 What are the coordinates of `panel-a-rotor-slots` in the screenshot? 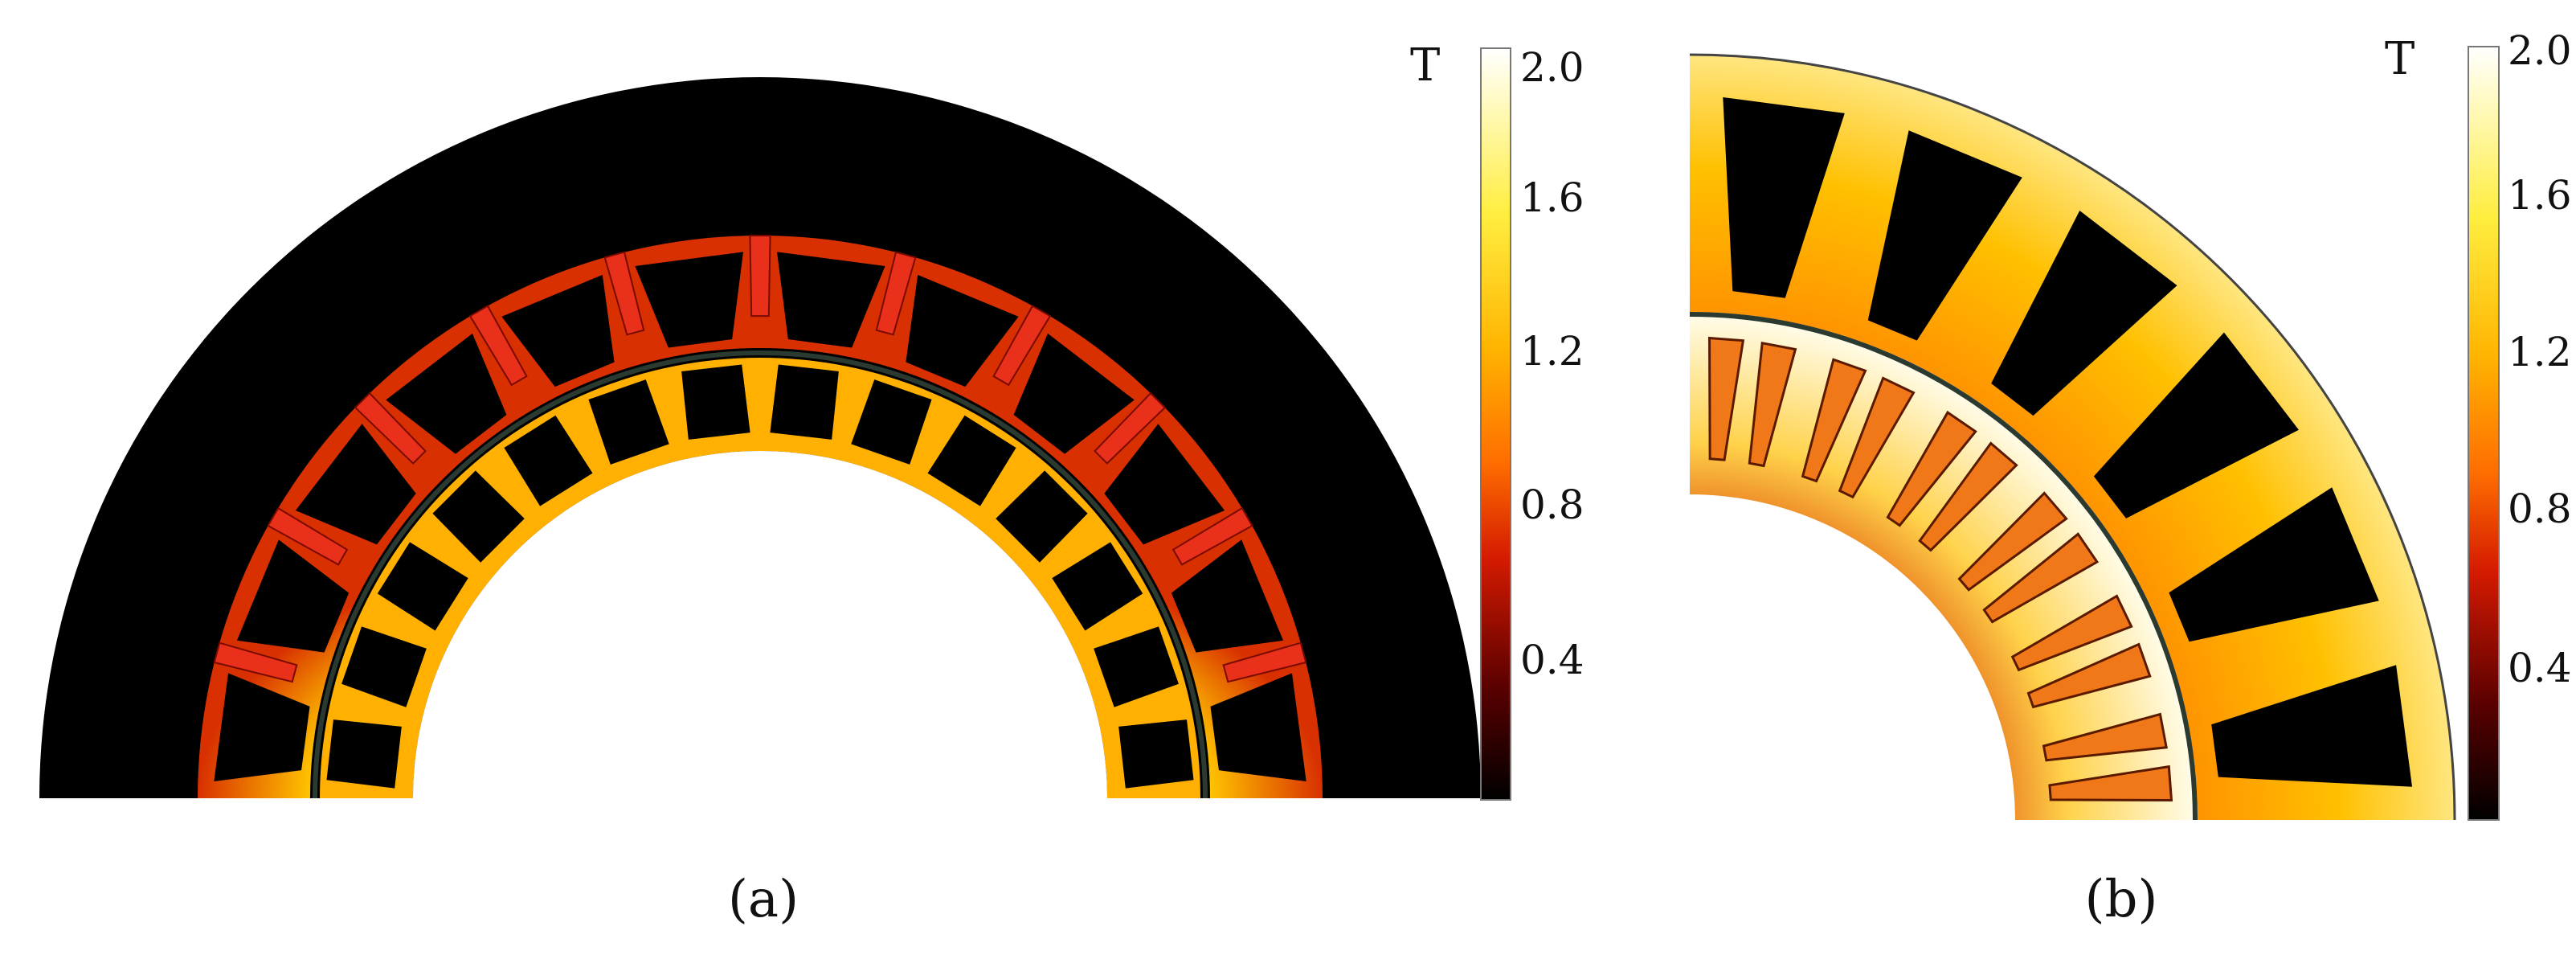 It's located at (760, 576).